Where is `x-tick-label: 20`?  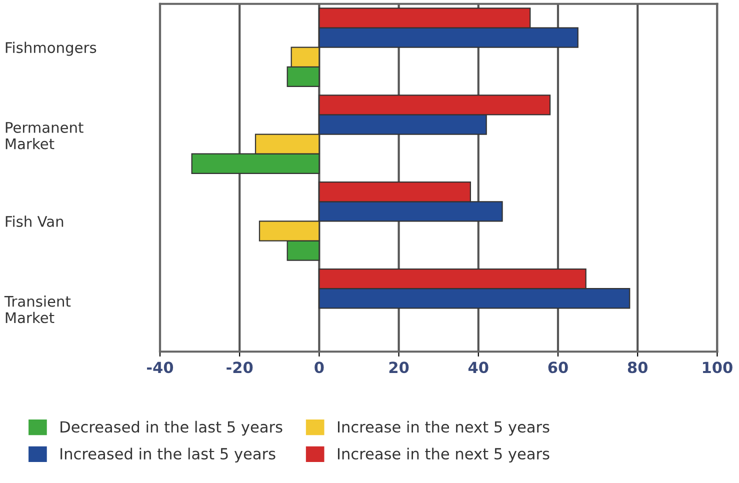
x-tick-label: 20 is located at coordinates (399, 368).